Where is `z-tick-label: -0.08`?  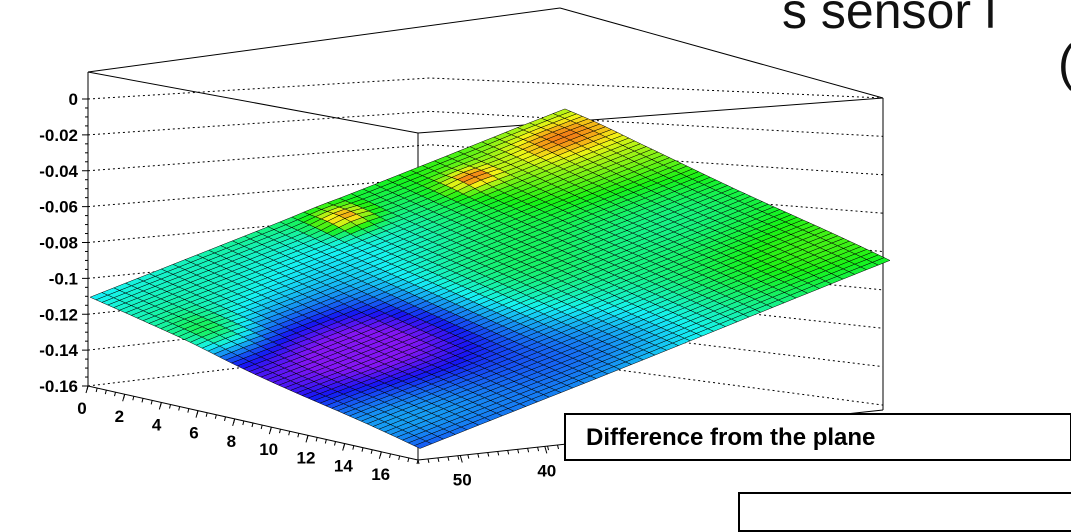
z-tick-label: -0.08 is located at coordinates (58, 243).